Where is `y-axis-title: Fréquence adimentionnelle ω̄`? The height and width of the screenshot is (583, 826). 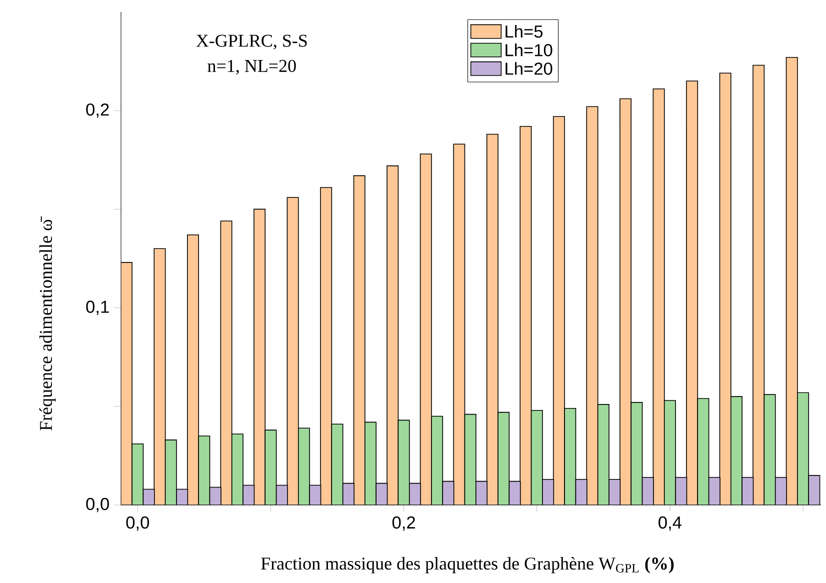 y-axis-title: Fréquence adimentionnelle ω̄ is located at coordinates (47, 323).